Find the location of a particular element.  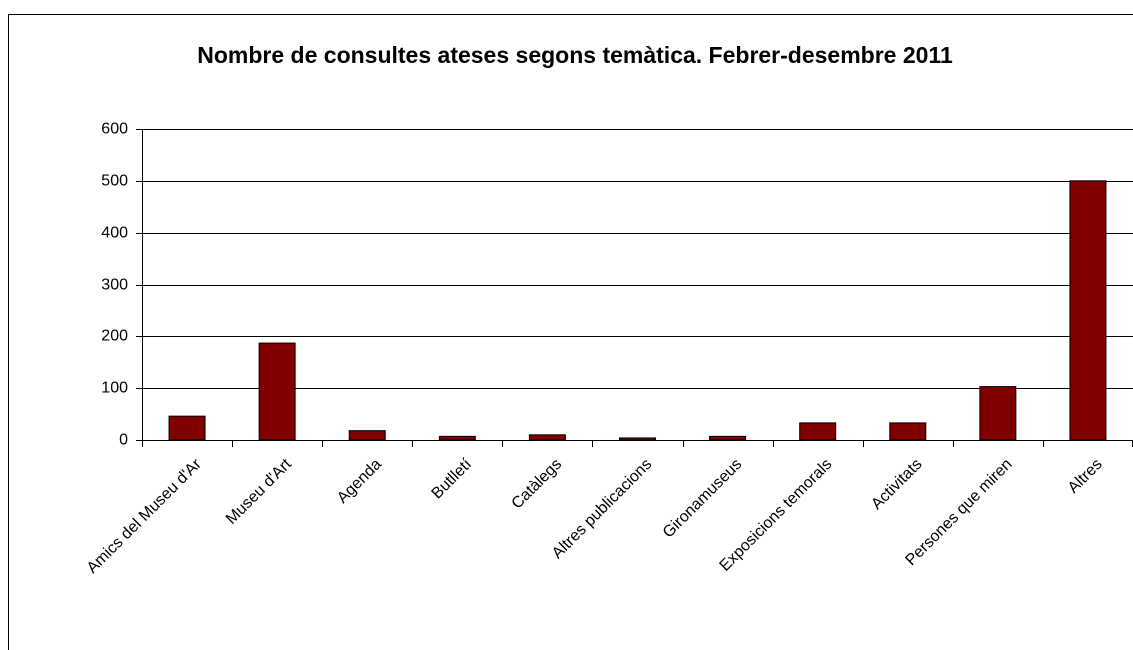

y-tick-label: 200 is located at coordinates (114, 336).